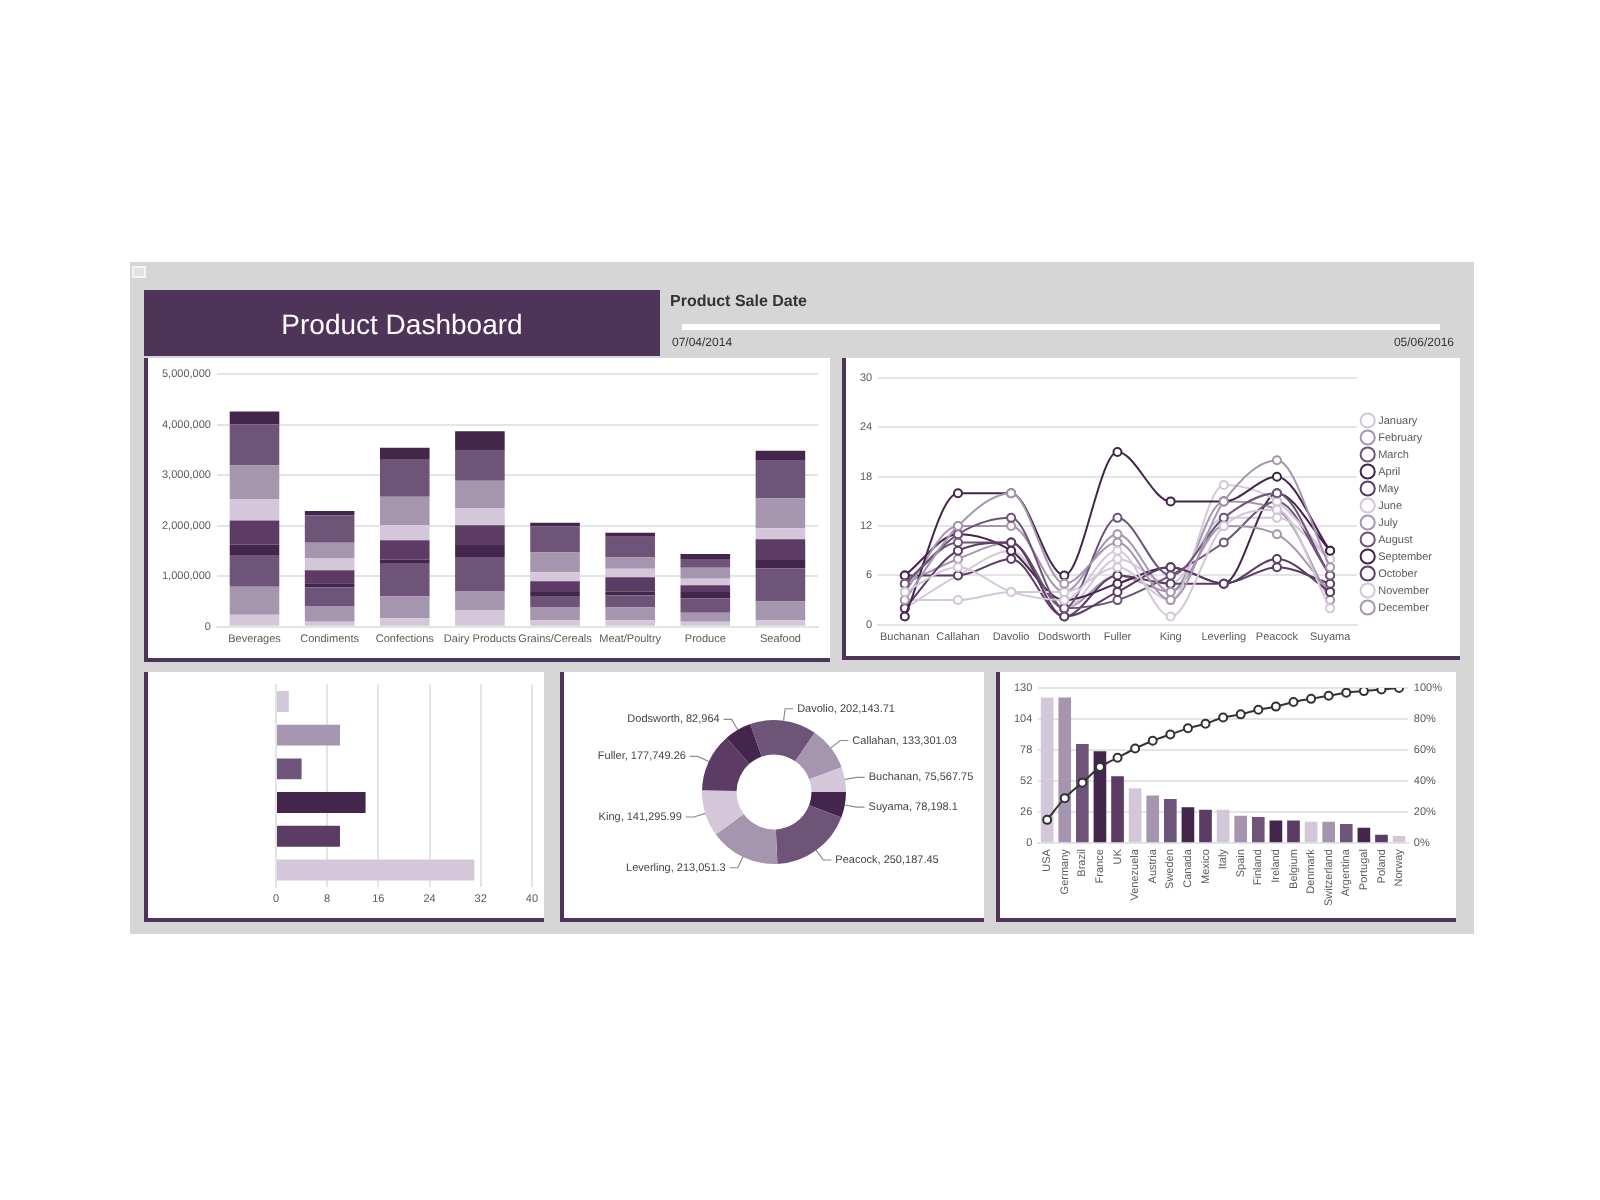 Image resolution: width=1600 pixels, height=1200 pixels. I want to click on text: Product Dashboard, so click(402, 323).